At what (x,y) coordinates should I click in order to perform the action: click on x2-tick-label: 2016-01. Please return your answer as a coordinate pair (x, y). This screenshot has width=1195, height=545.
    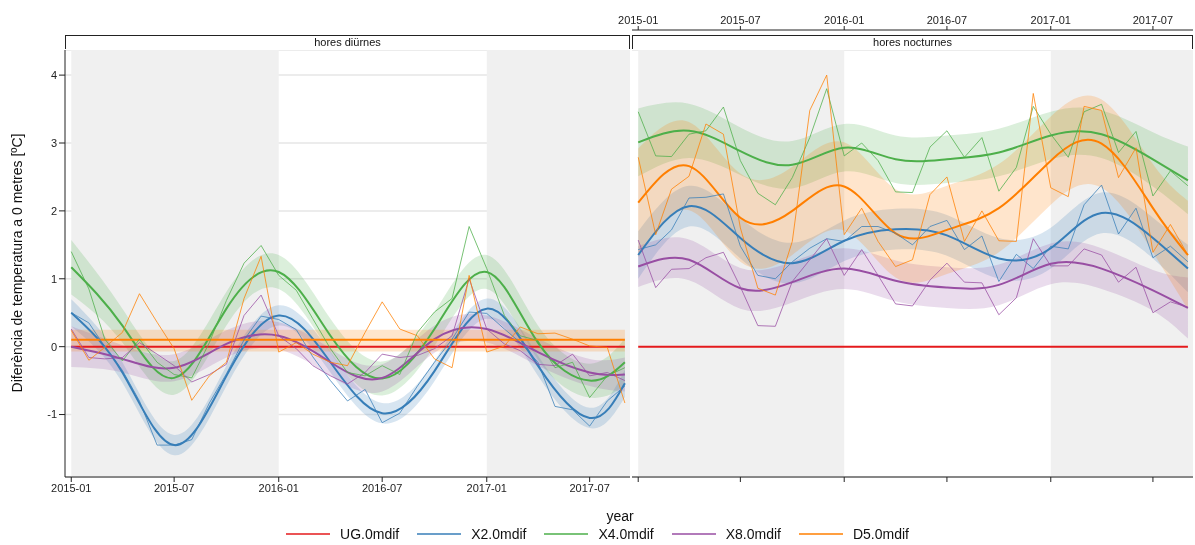
    Looking at the image, I should click on (844, 20).